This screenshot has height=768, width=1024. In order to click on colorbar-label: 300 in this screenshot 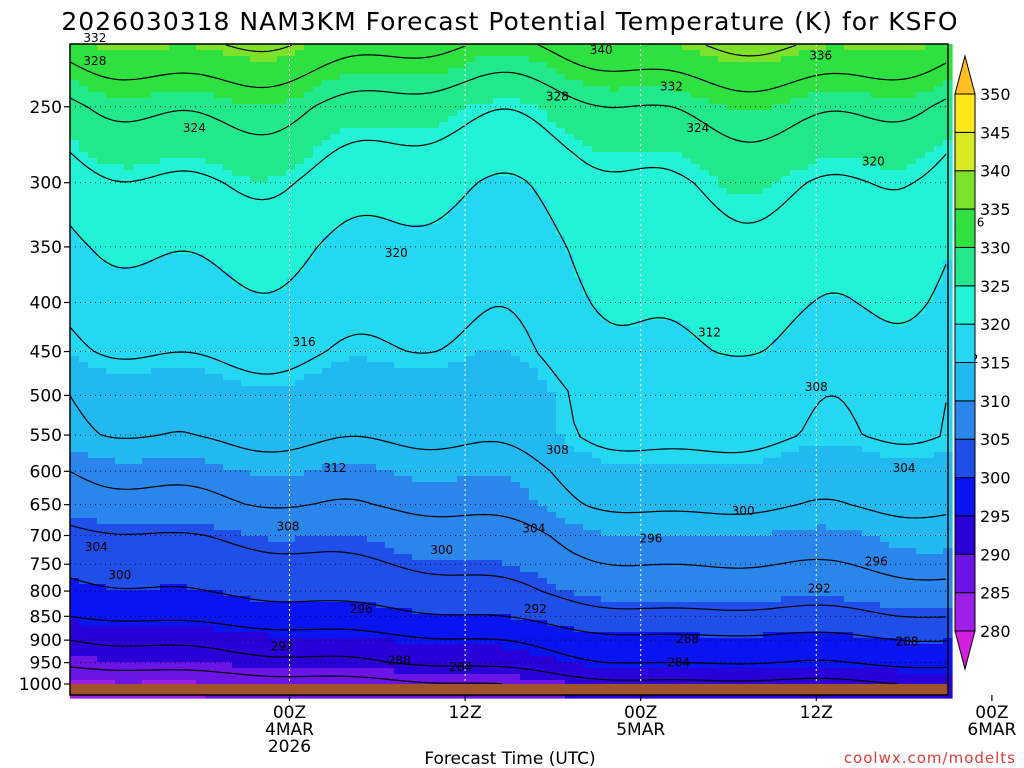, I will do `click(995, 478)`.